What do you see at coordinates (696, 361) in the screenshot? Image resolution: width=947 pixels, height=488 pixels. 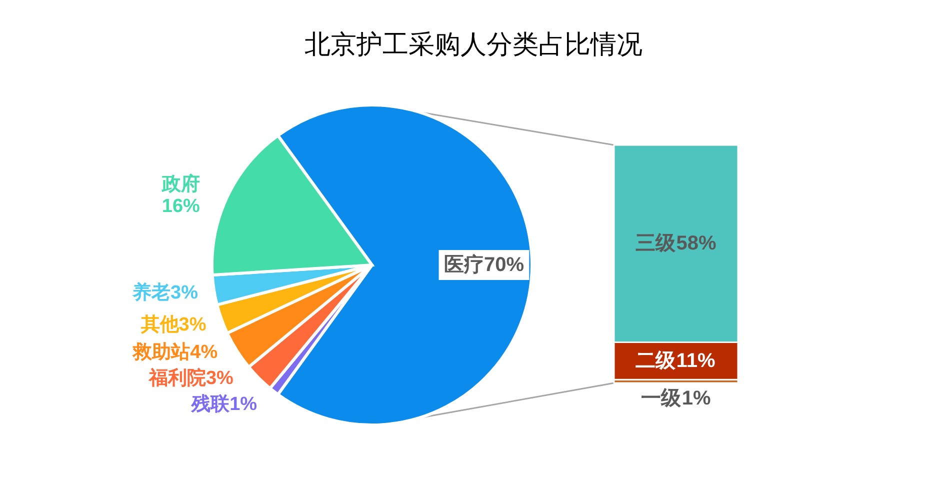 I see `data-label: 11%` at bounding box center [696, 361].